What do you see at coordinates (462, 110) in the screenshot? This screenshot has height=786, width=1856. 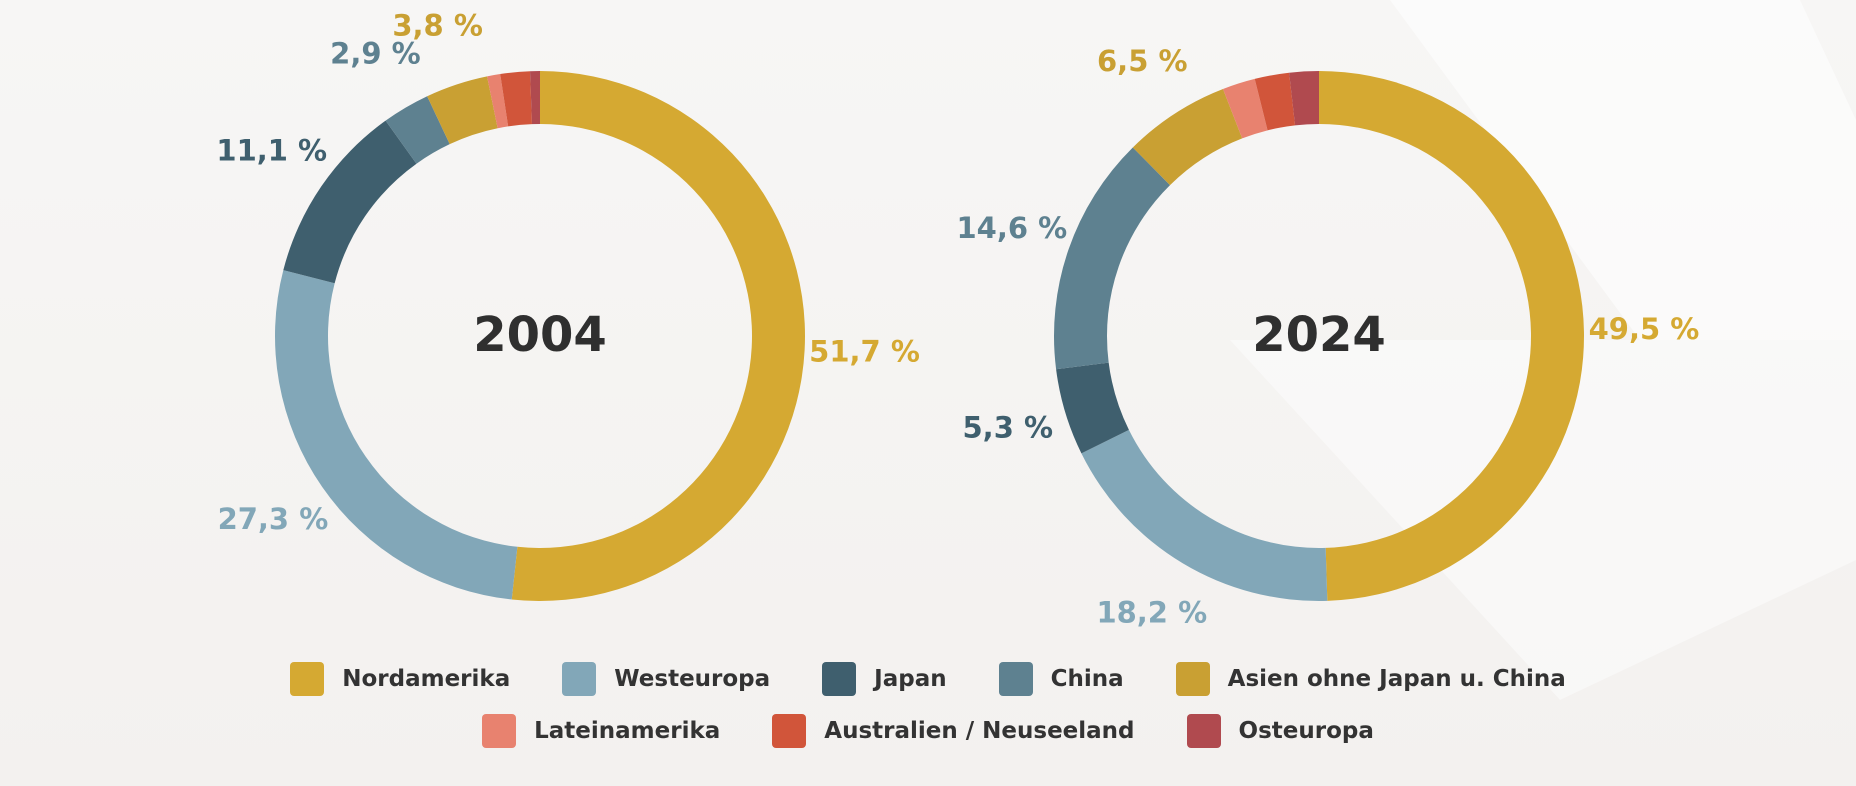 I see `slice-asien-ohne-japan-u-china-2004` at bounding box center [462, 110].